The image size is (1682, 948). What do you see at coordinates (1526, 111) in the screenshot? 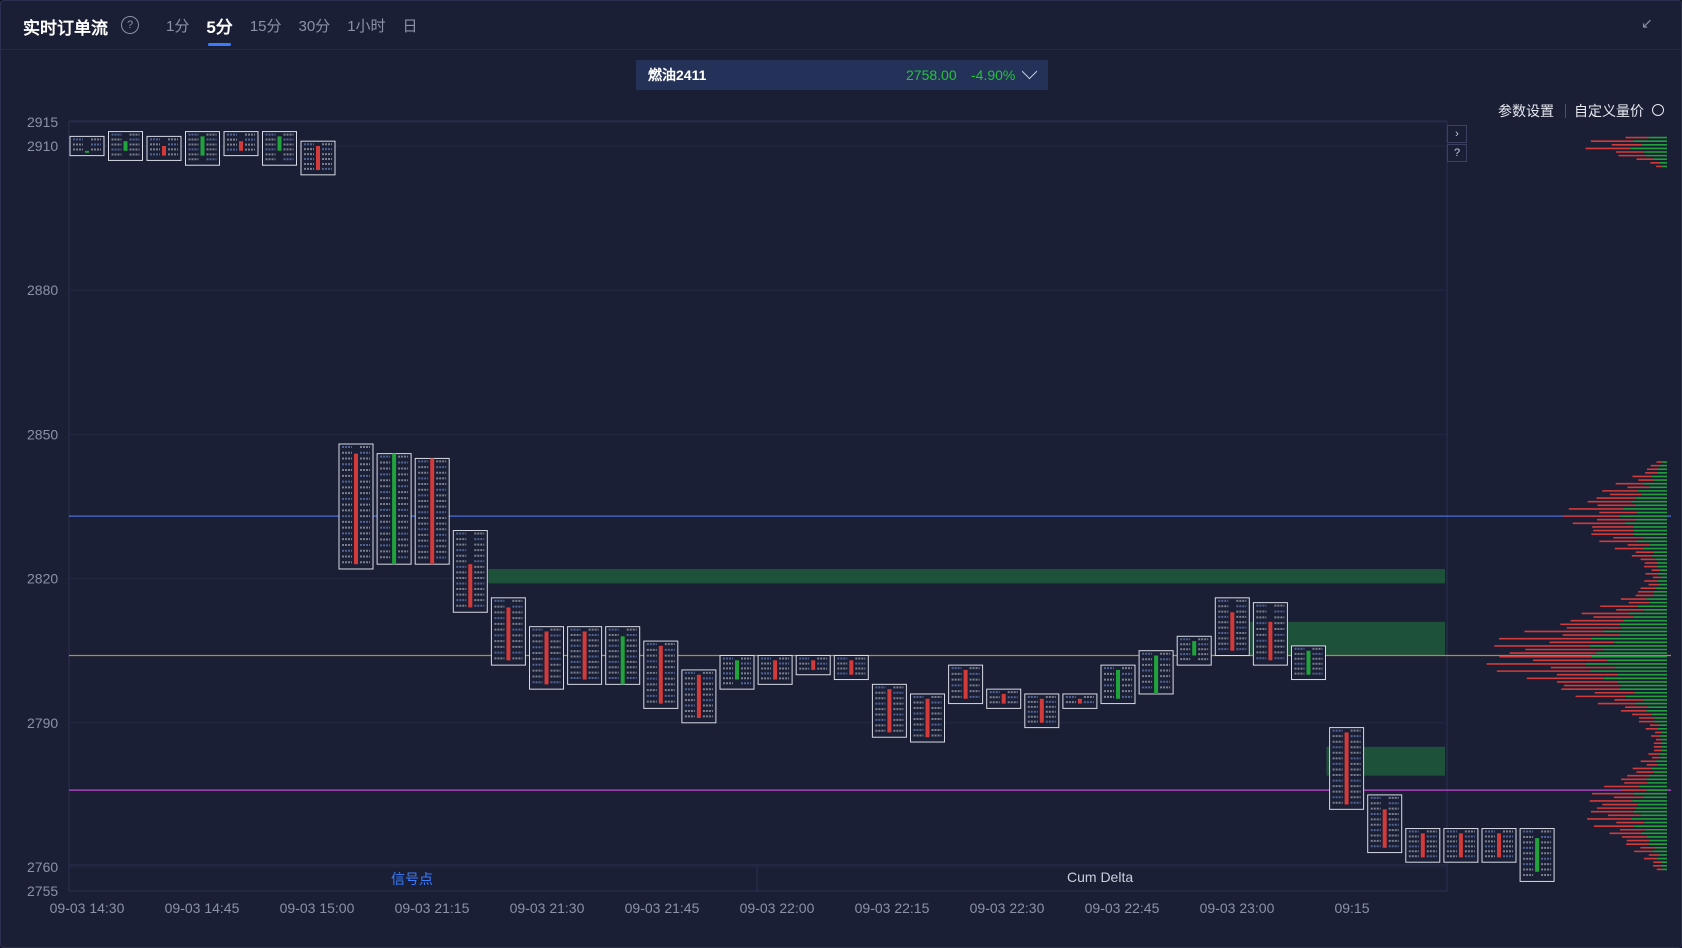
I see `params-settings-button: 参数设置` at bounding box center [1526, 111].